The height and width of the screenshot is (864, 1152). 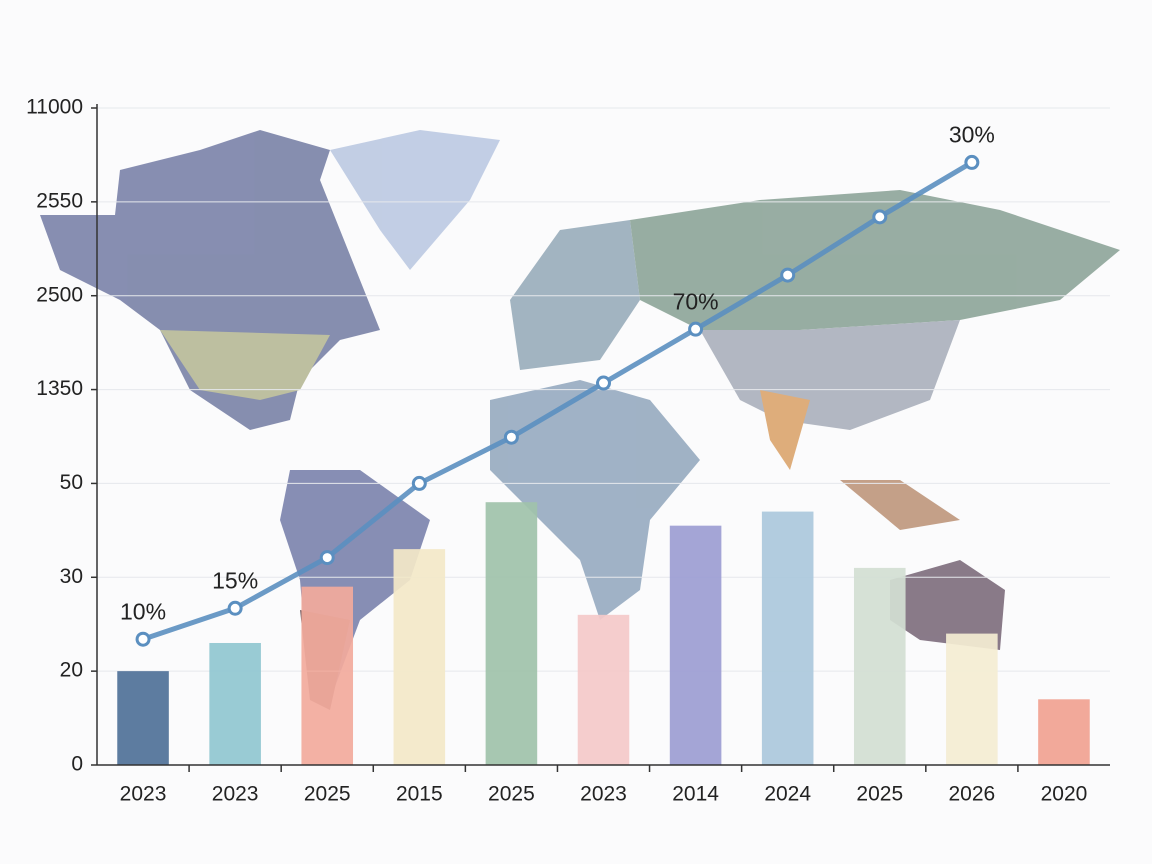 I want to click on y-tick-label: 2550, so click(x=59, y=200).